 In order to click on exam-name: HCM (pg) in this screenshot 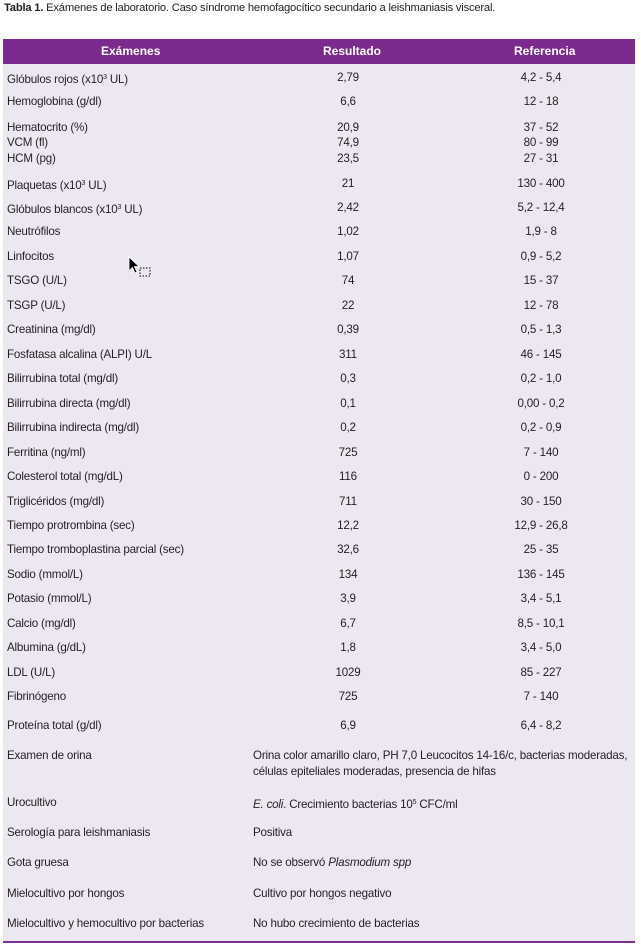, I will do `click(31, 158)`.